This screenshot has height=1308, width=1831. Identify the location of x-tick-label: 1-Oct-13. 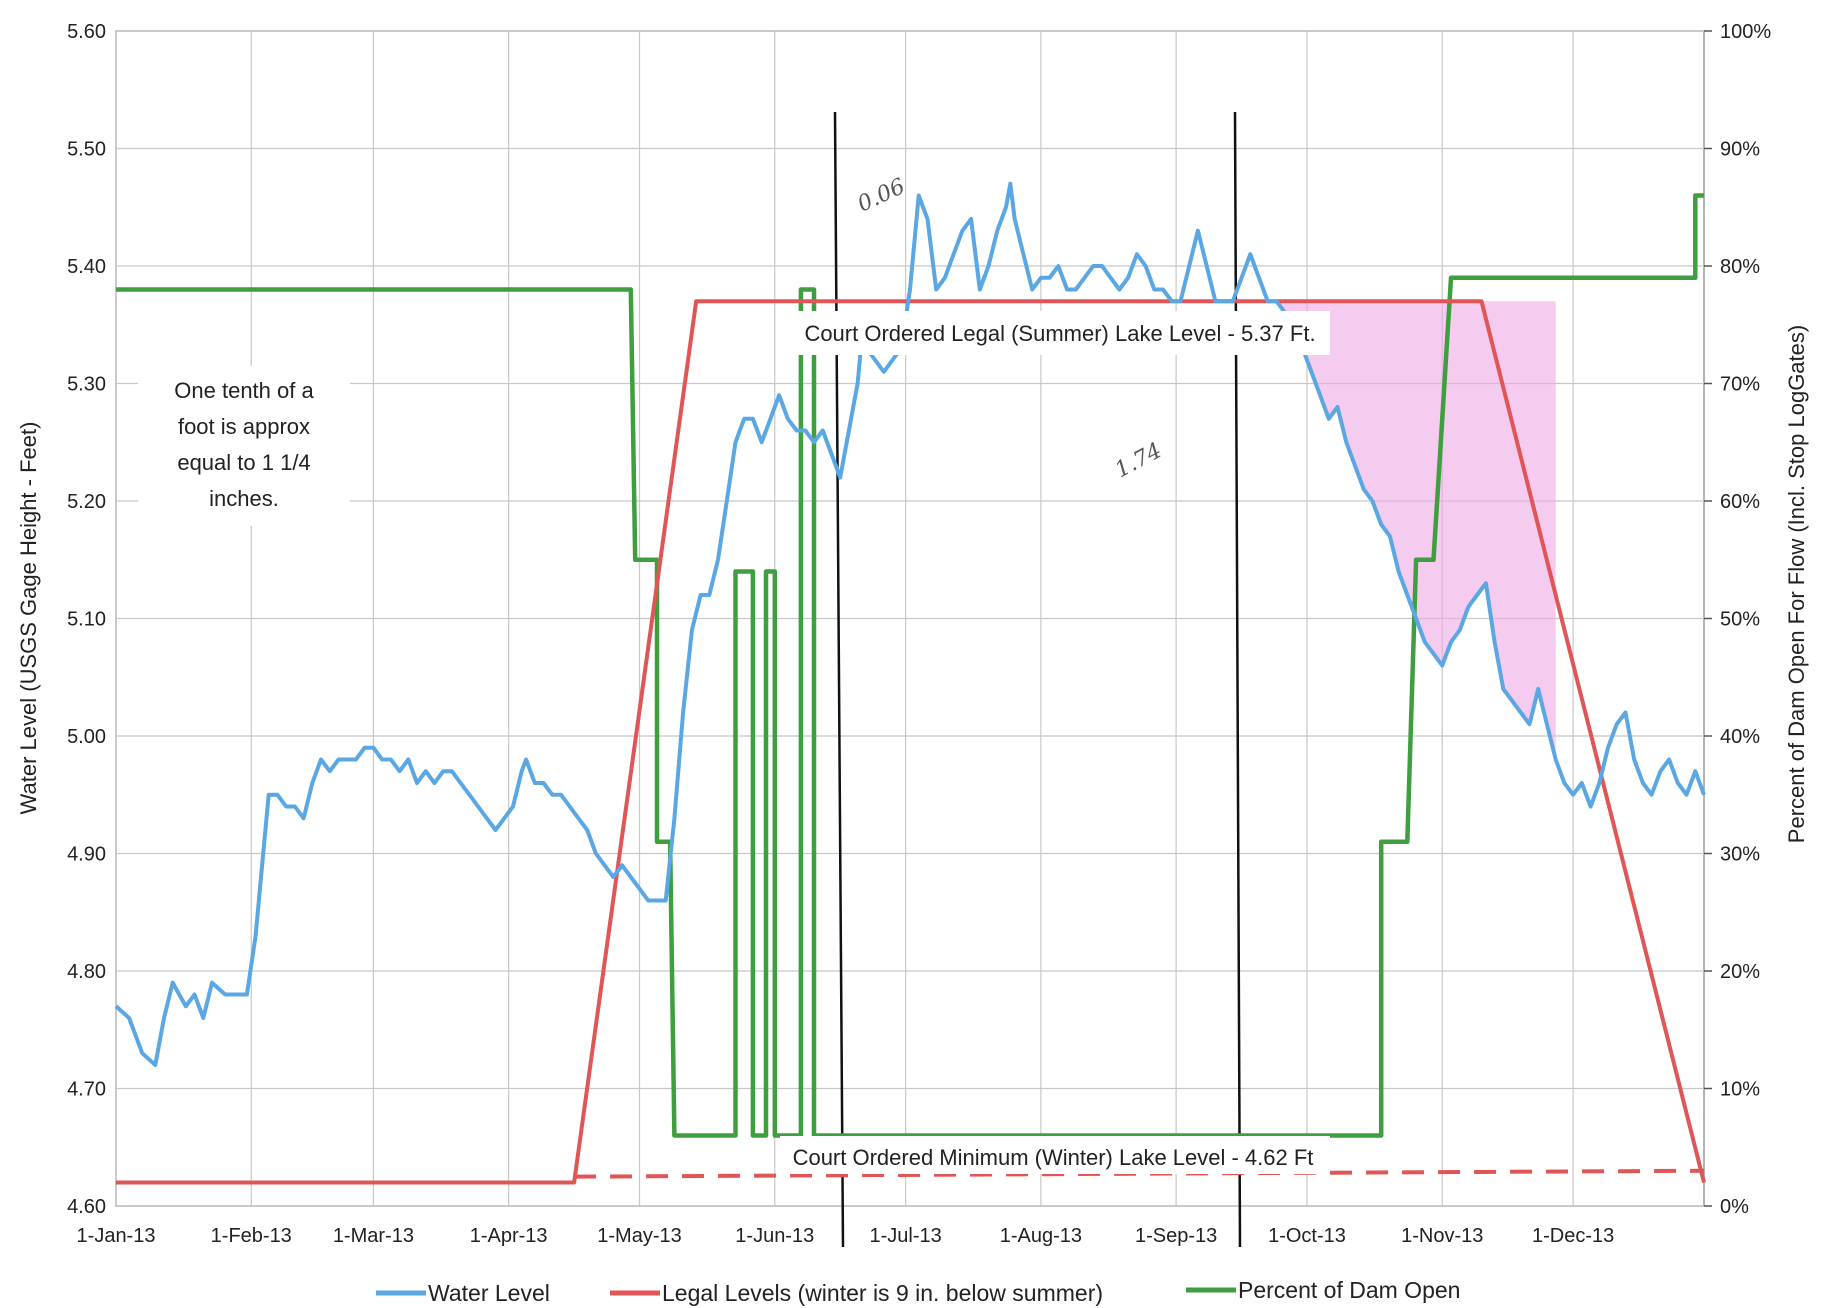
(1307, 1236).